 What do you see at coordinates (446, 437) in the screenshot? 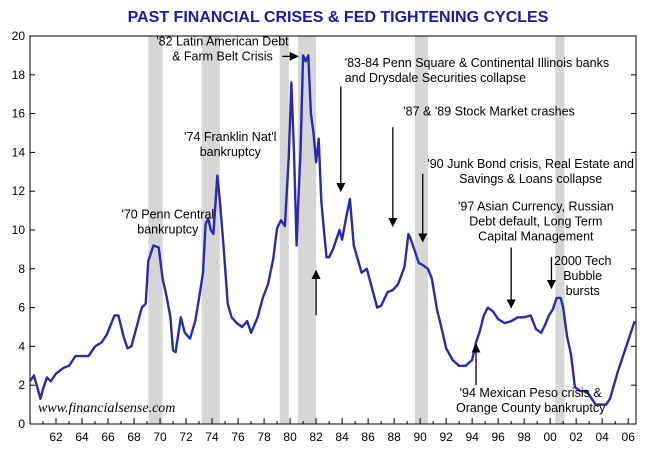
I see `x-tick-label: 92` at bounding box center [446, 437].